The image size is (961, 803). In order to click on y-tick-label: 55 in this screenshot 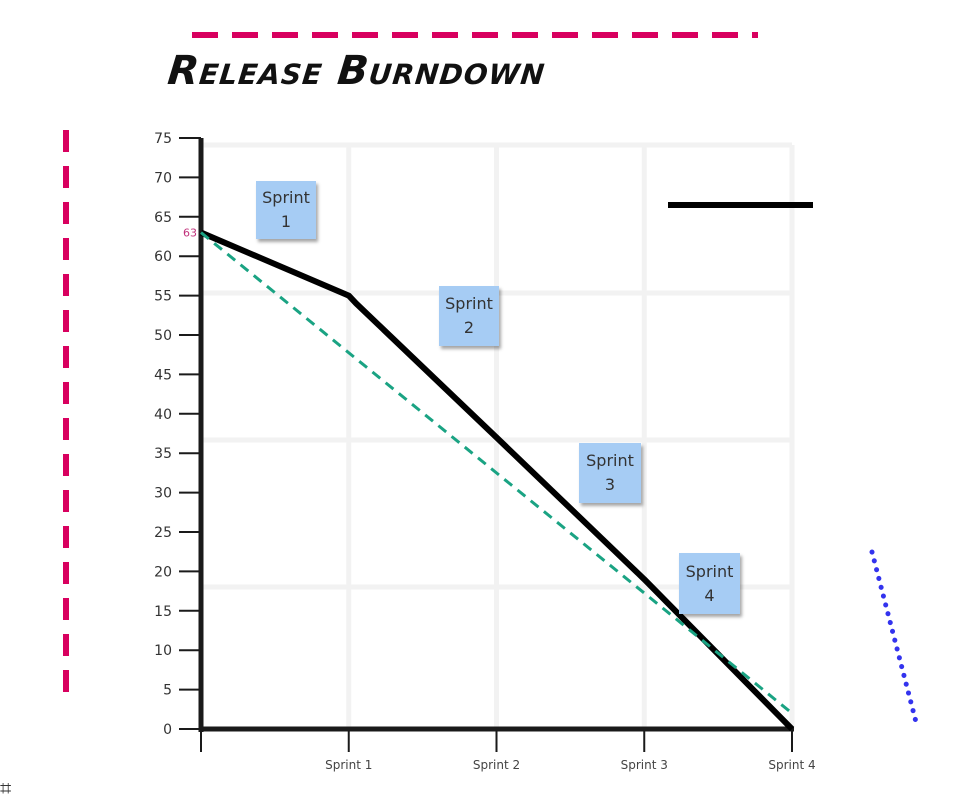, I will do `click(163, 297)`.